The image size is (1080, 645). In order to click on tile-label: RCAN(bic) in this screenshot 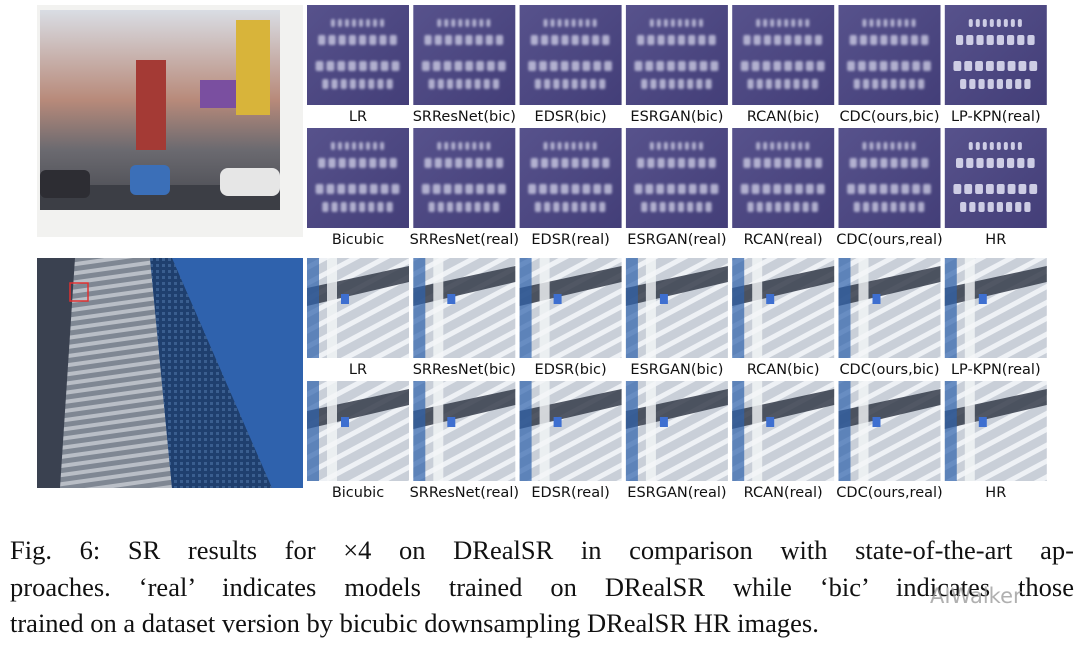, I will do `click(783, 117)`.